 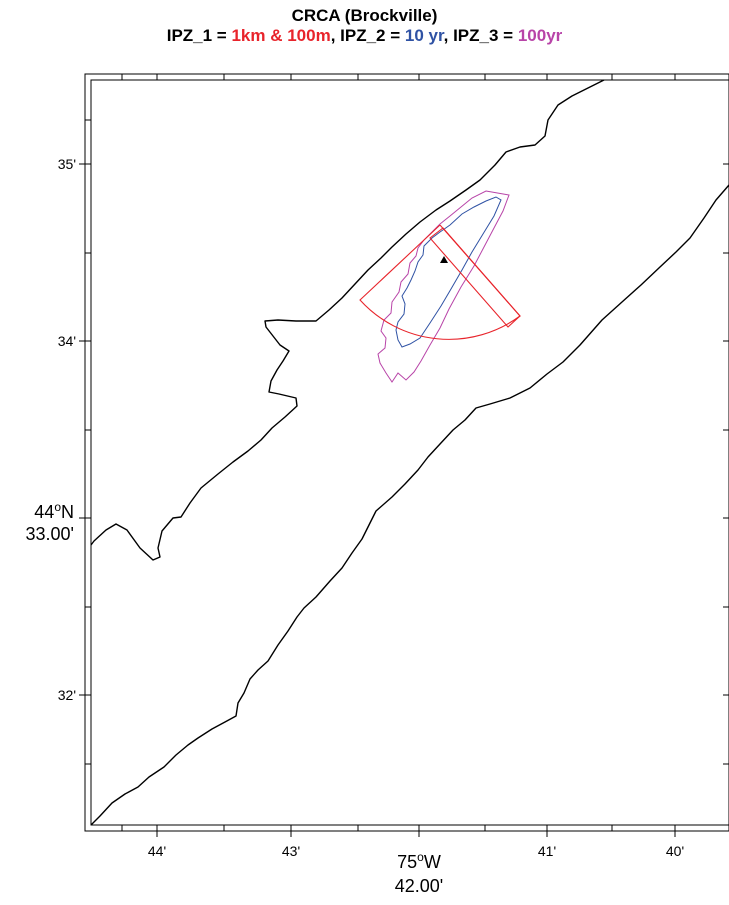 I want to click on intake-marker, so click(x=444, y=259).